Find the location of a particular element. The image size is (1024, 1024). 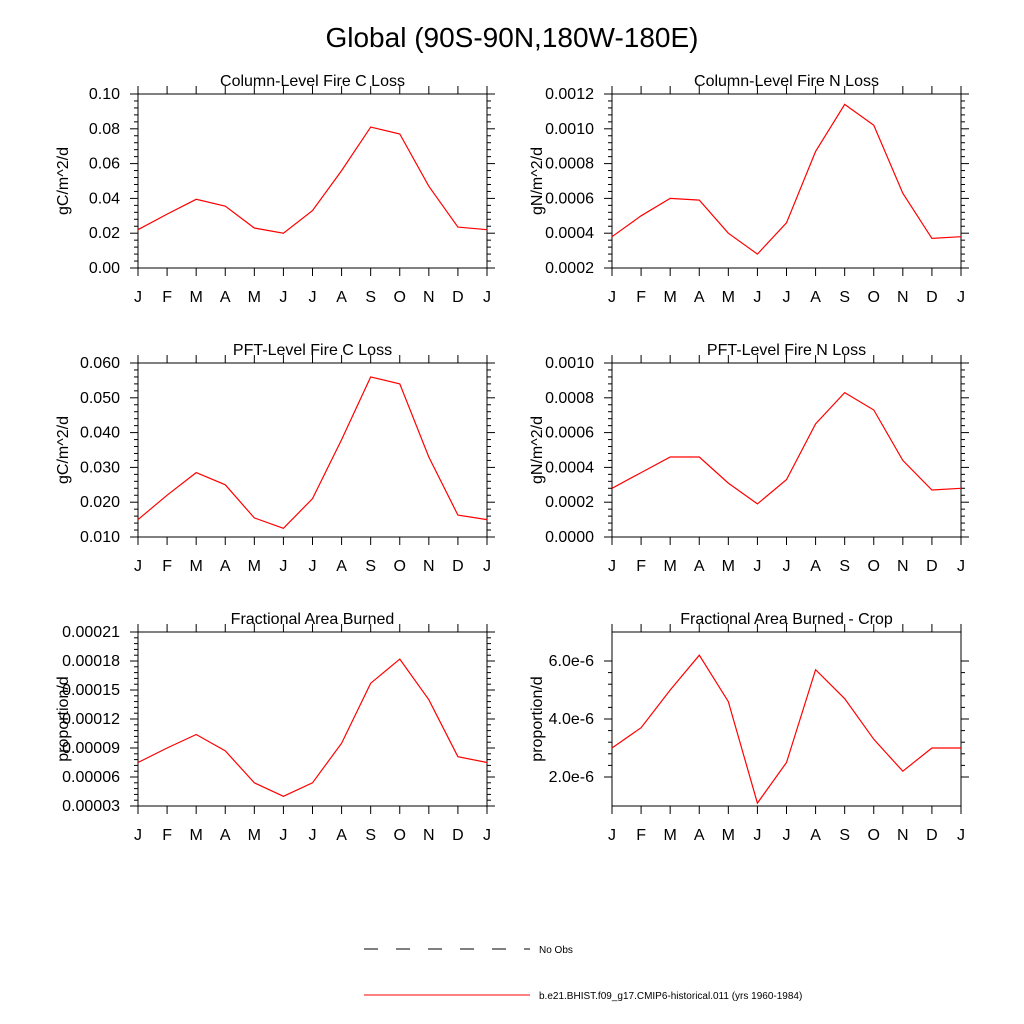

y-tick-label: 0.00021 is located at coordinates (91, 632).